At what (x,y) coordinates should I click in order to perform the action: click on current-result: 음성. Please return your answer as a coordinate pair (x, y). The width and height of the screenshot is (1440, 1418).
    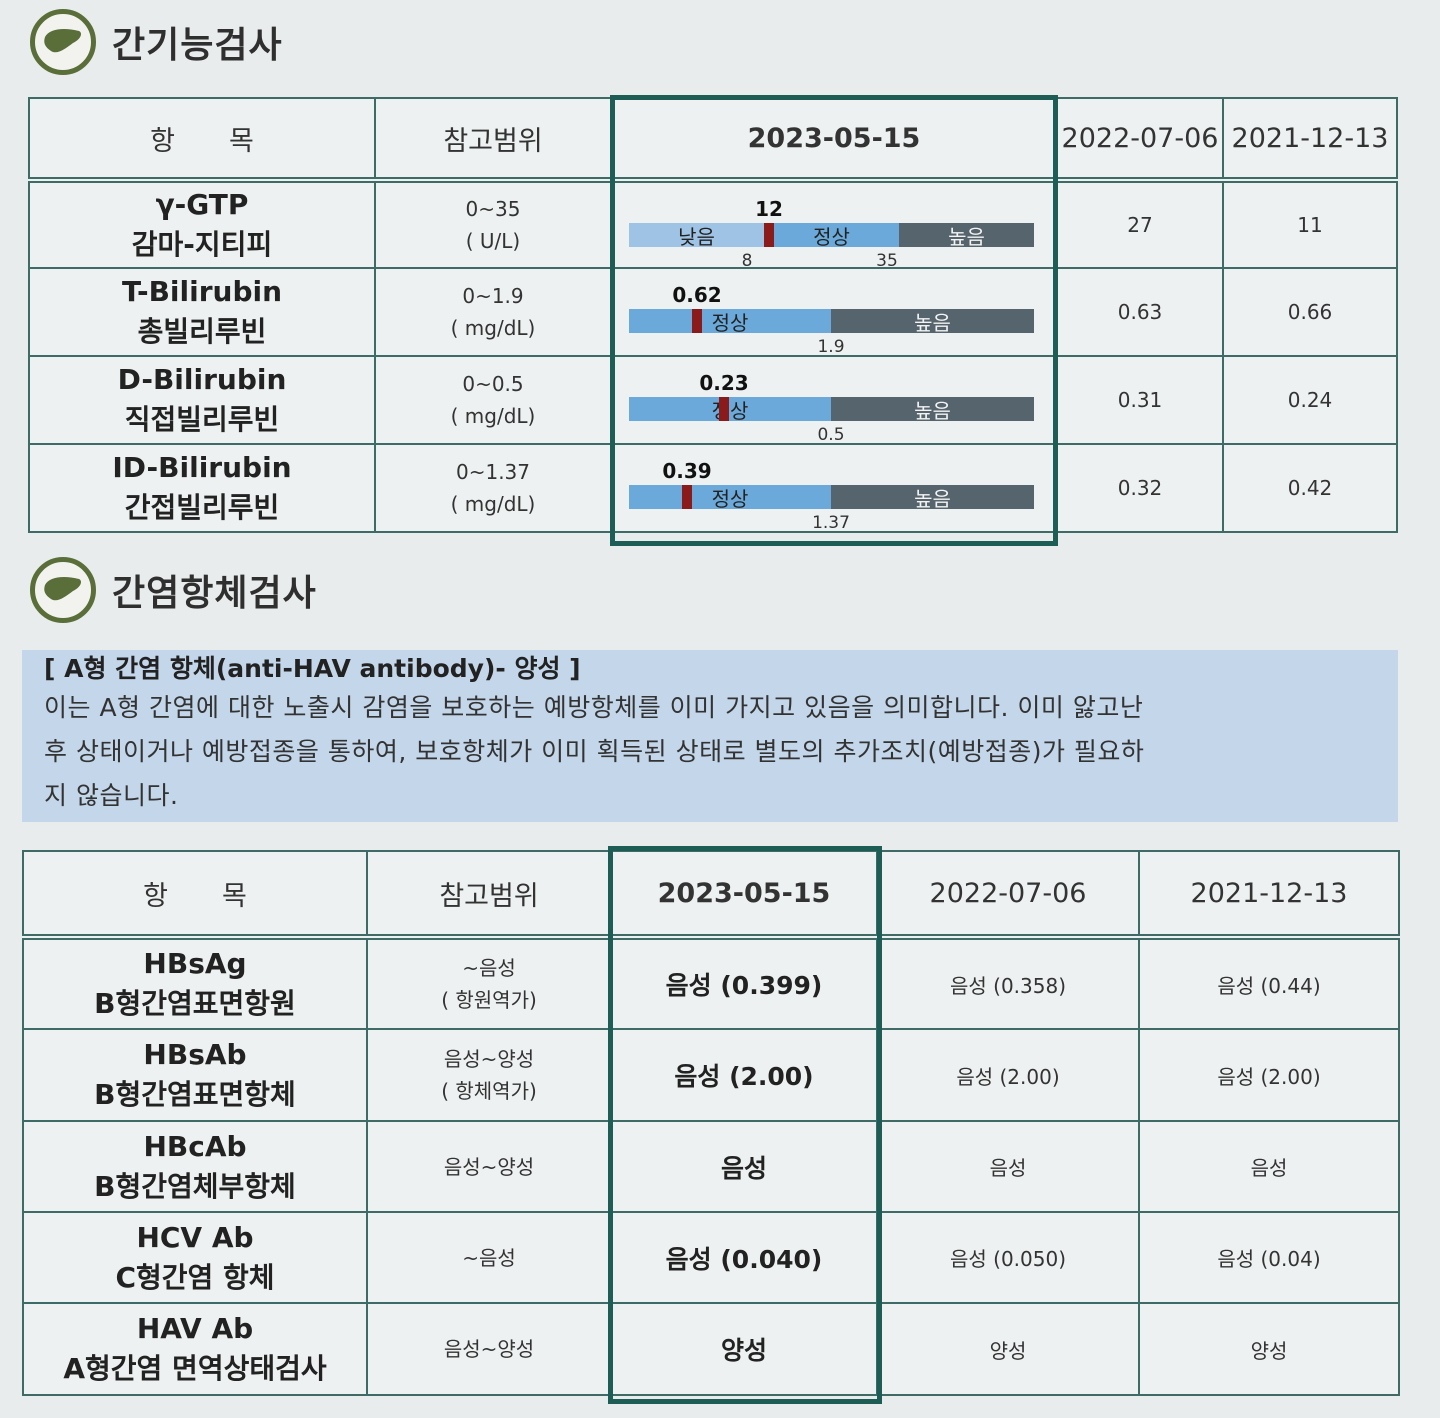
    Looking at the image, I should click on (744, 1166).